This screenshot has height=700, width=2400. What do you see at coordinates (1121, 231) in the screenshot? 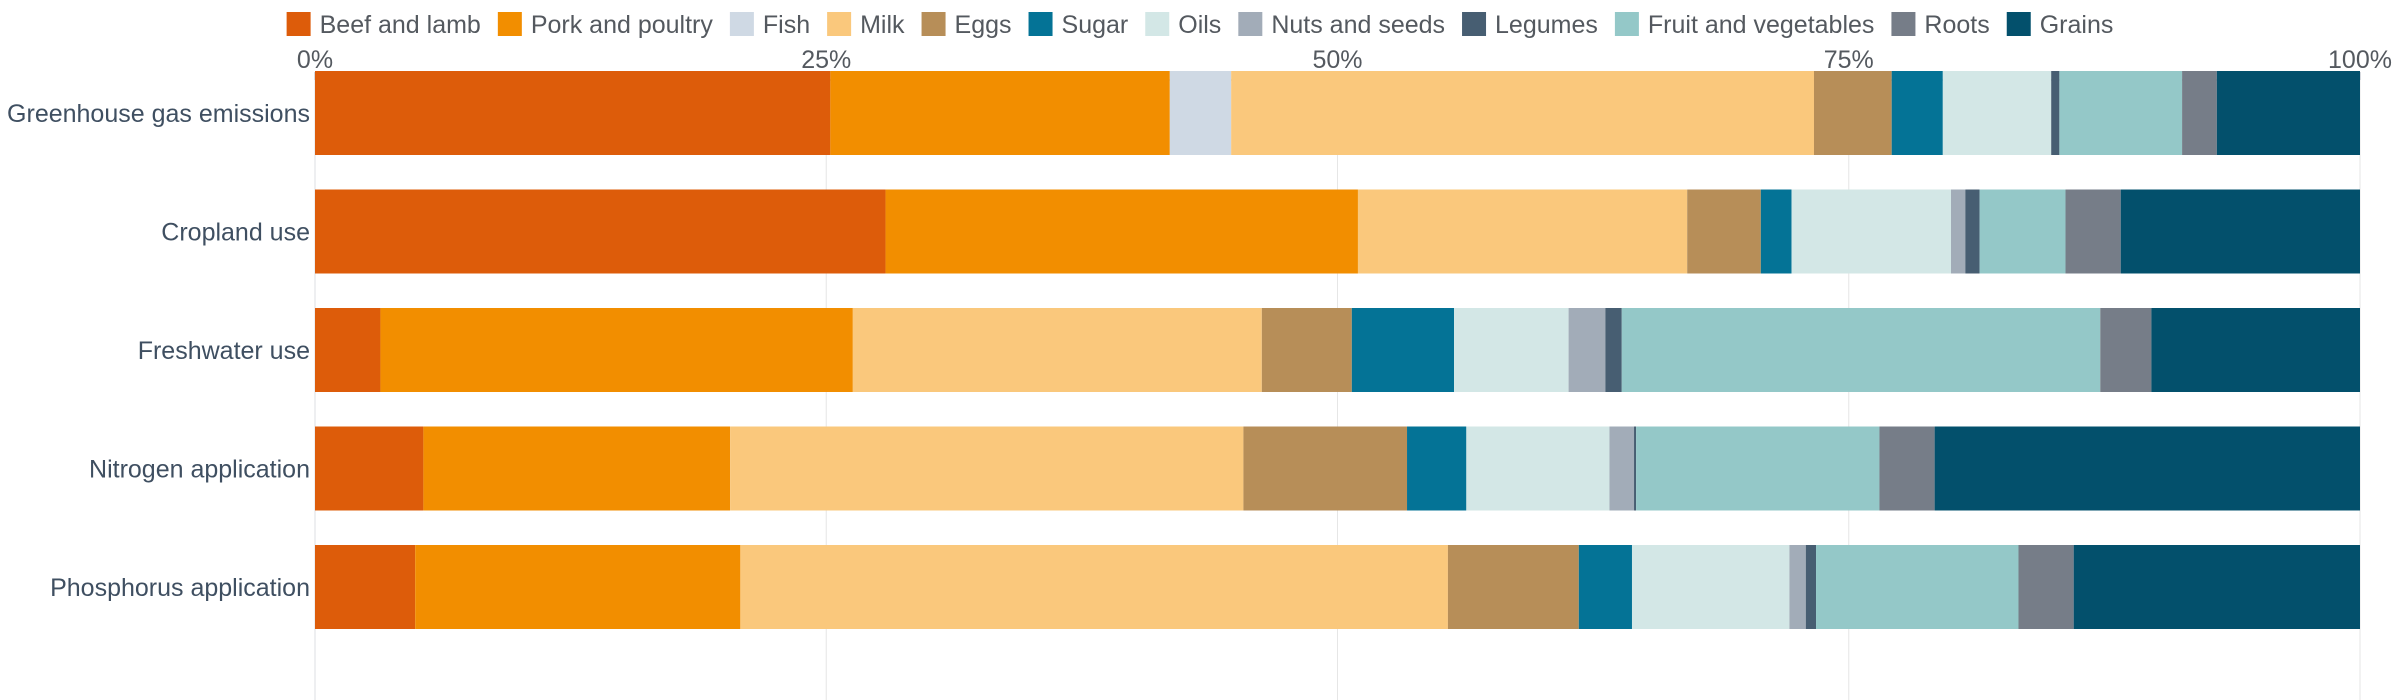
I see `bar-cropland-use-pork-and-poultry` at bounding box center [1121, 231].